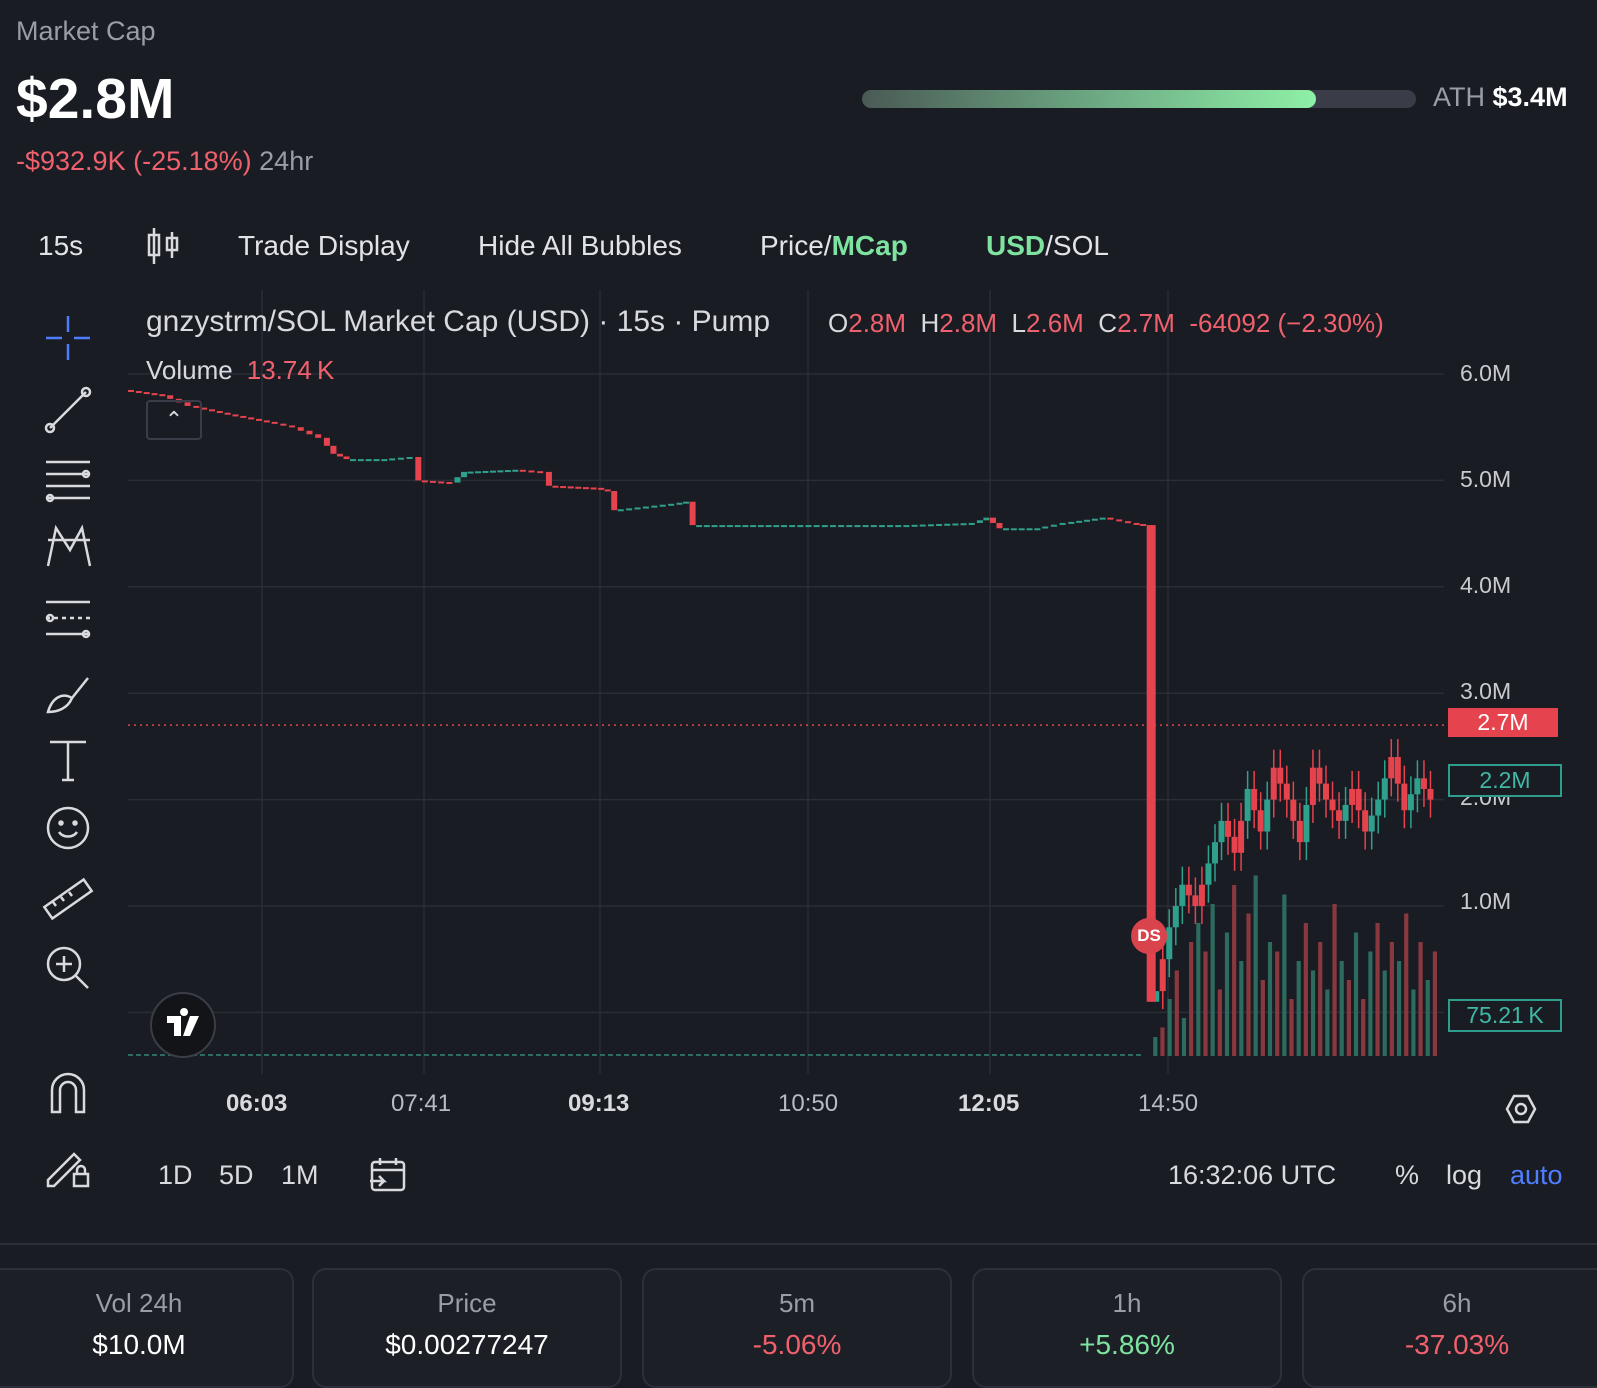  Describe the element at coordinates (68, 900) in the screenshot. I see `ruler-icon` at that location.